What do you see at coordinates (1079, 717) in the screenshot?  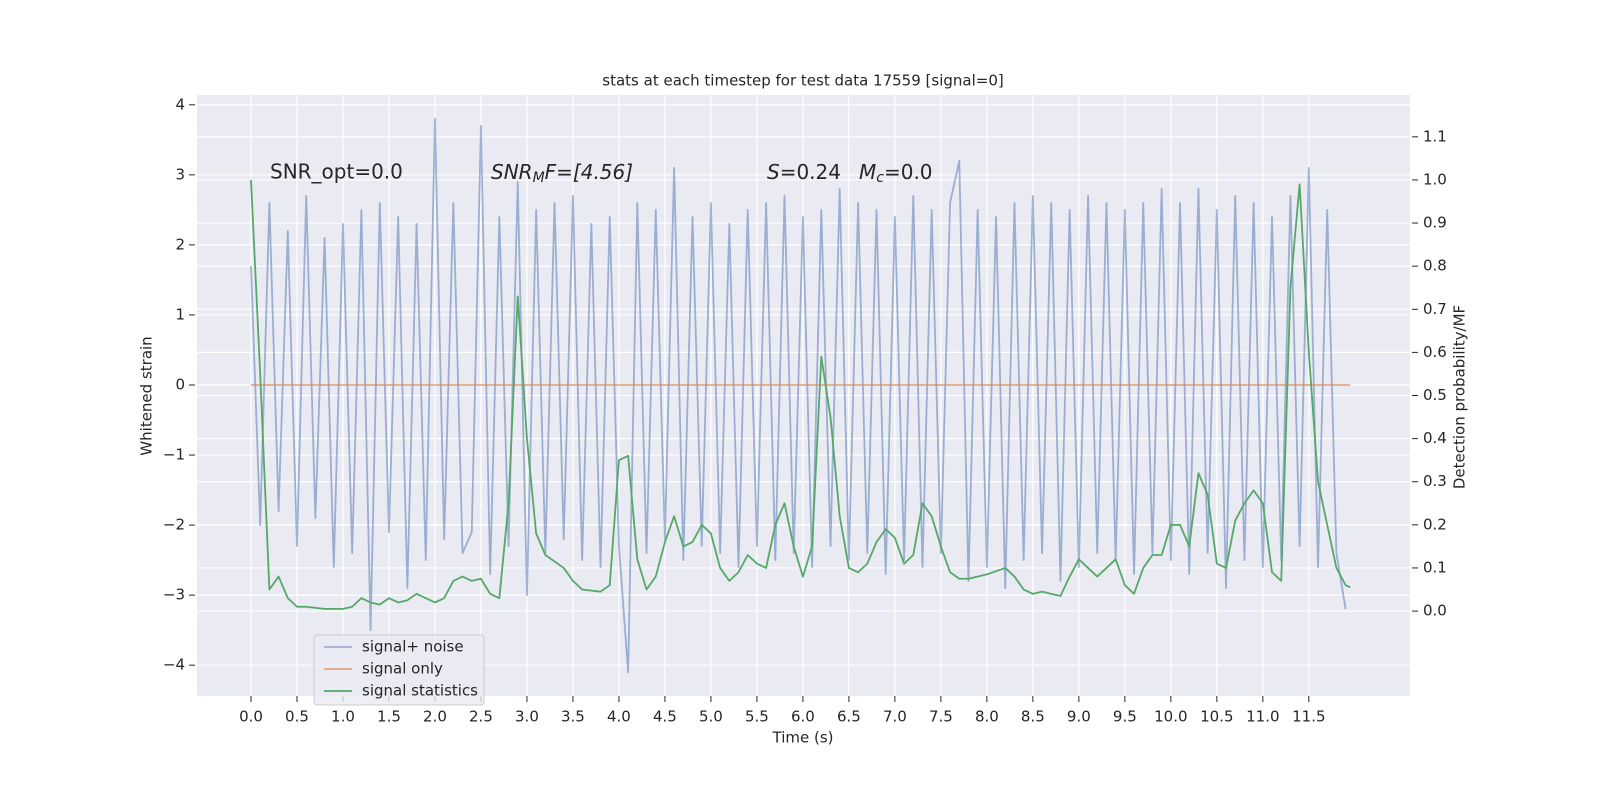 I see `x-tick-label: 9.0` at bounding box center [1079, 717].